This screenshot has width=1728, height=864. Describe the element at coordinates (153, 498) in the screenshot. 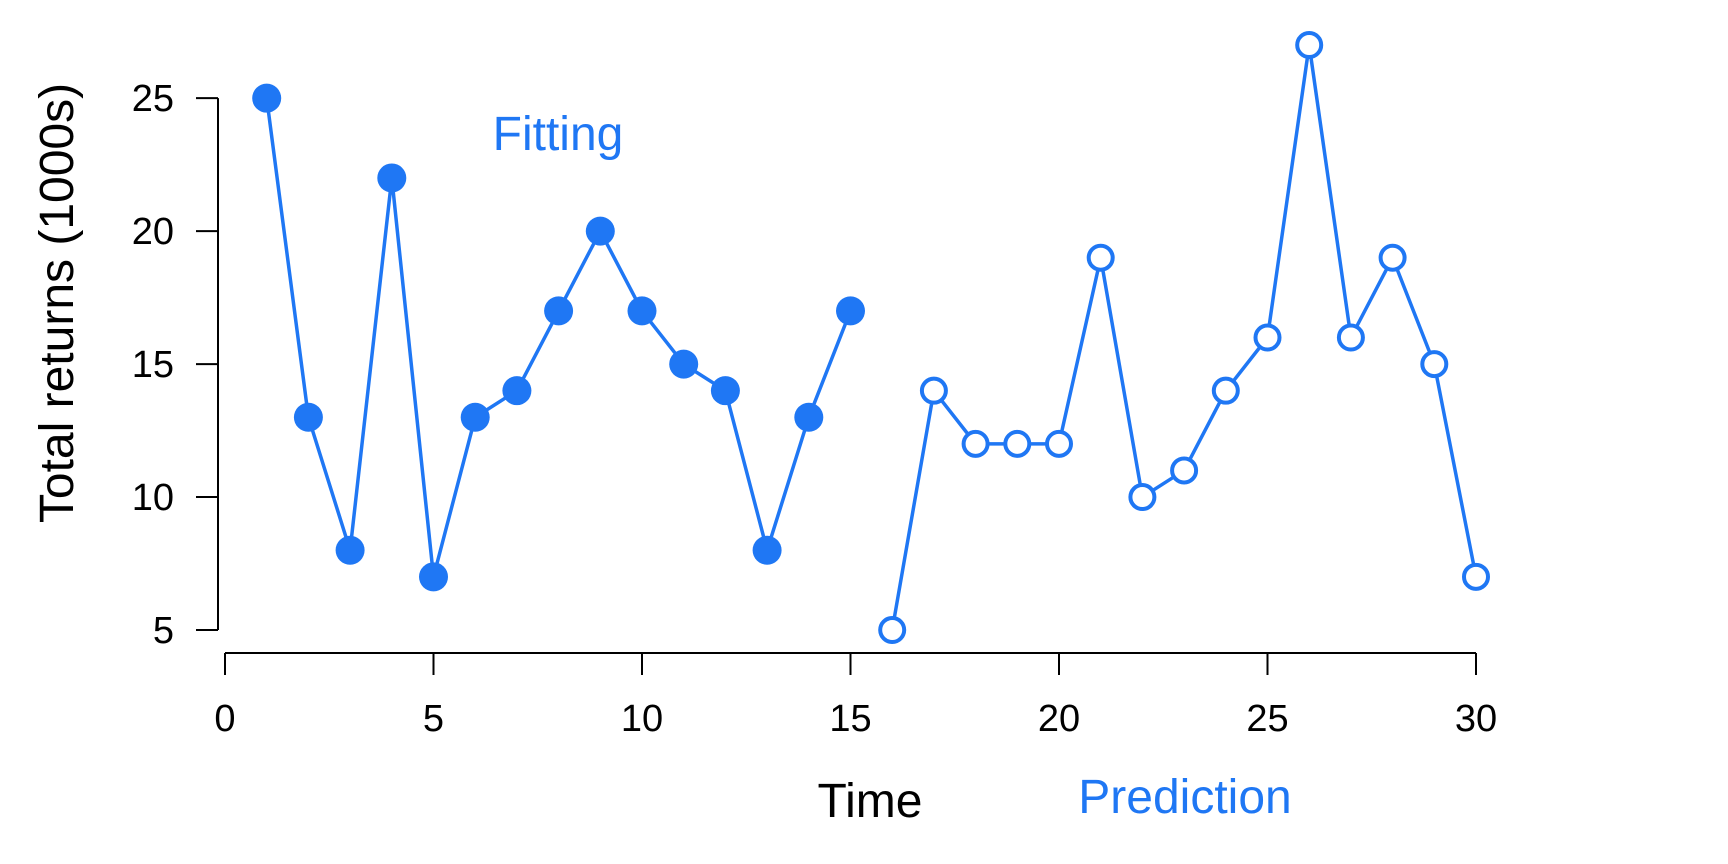

I see `y-tick-label: 10` at that location.